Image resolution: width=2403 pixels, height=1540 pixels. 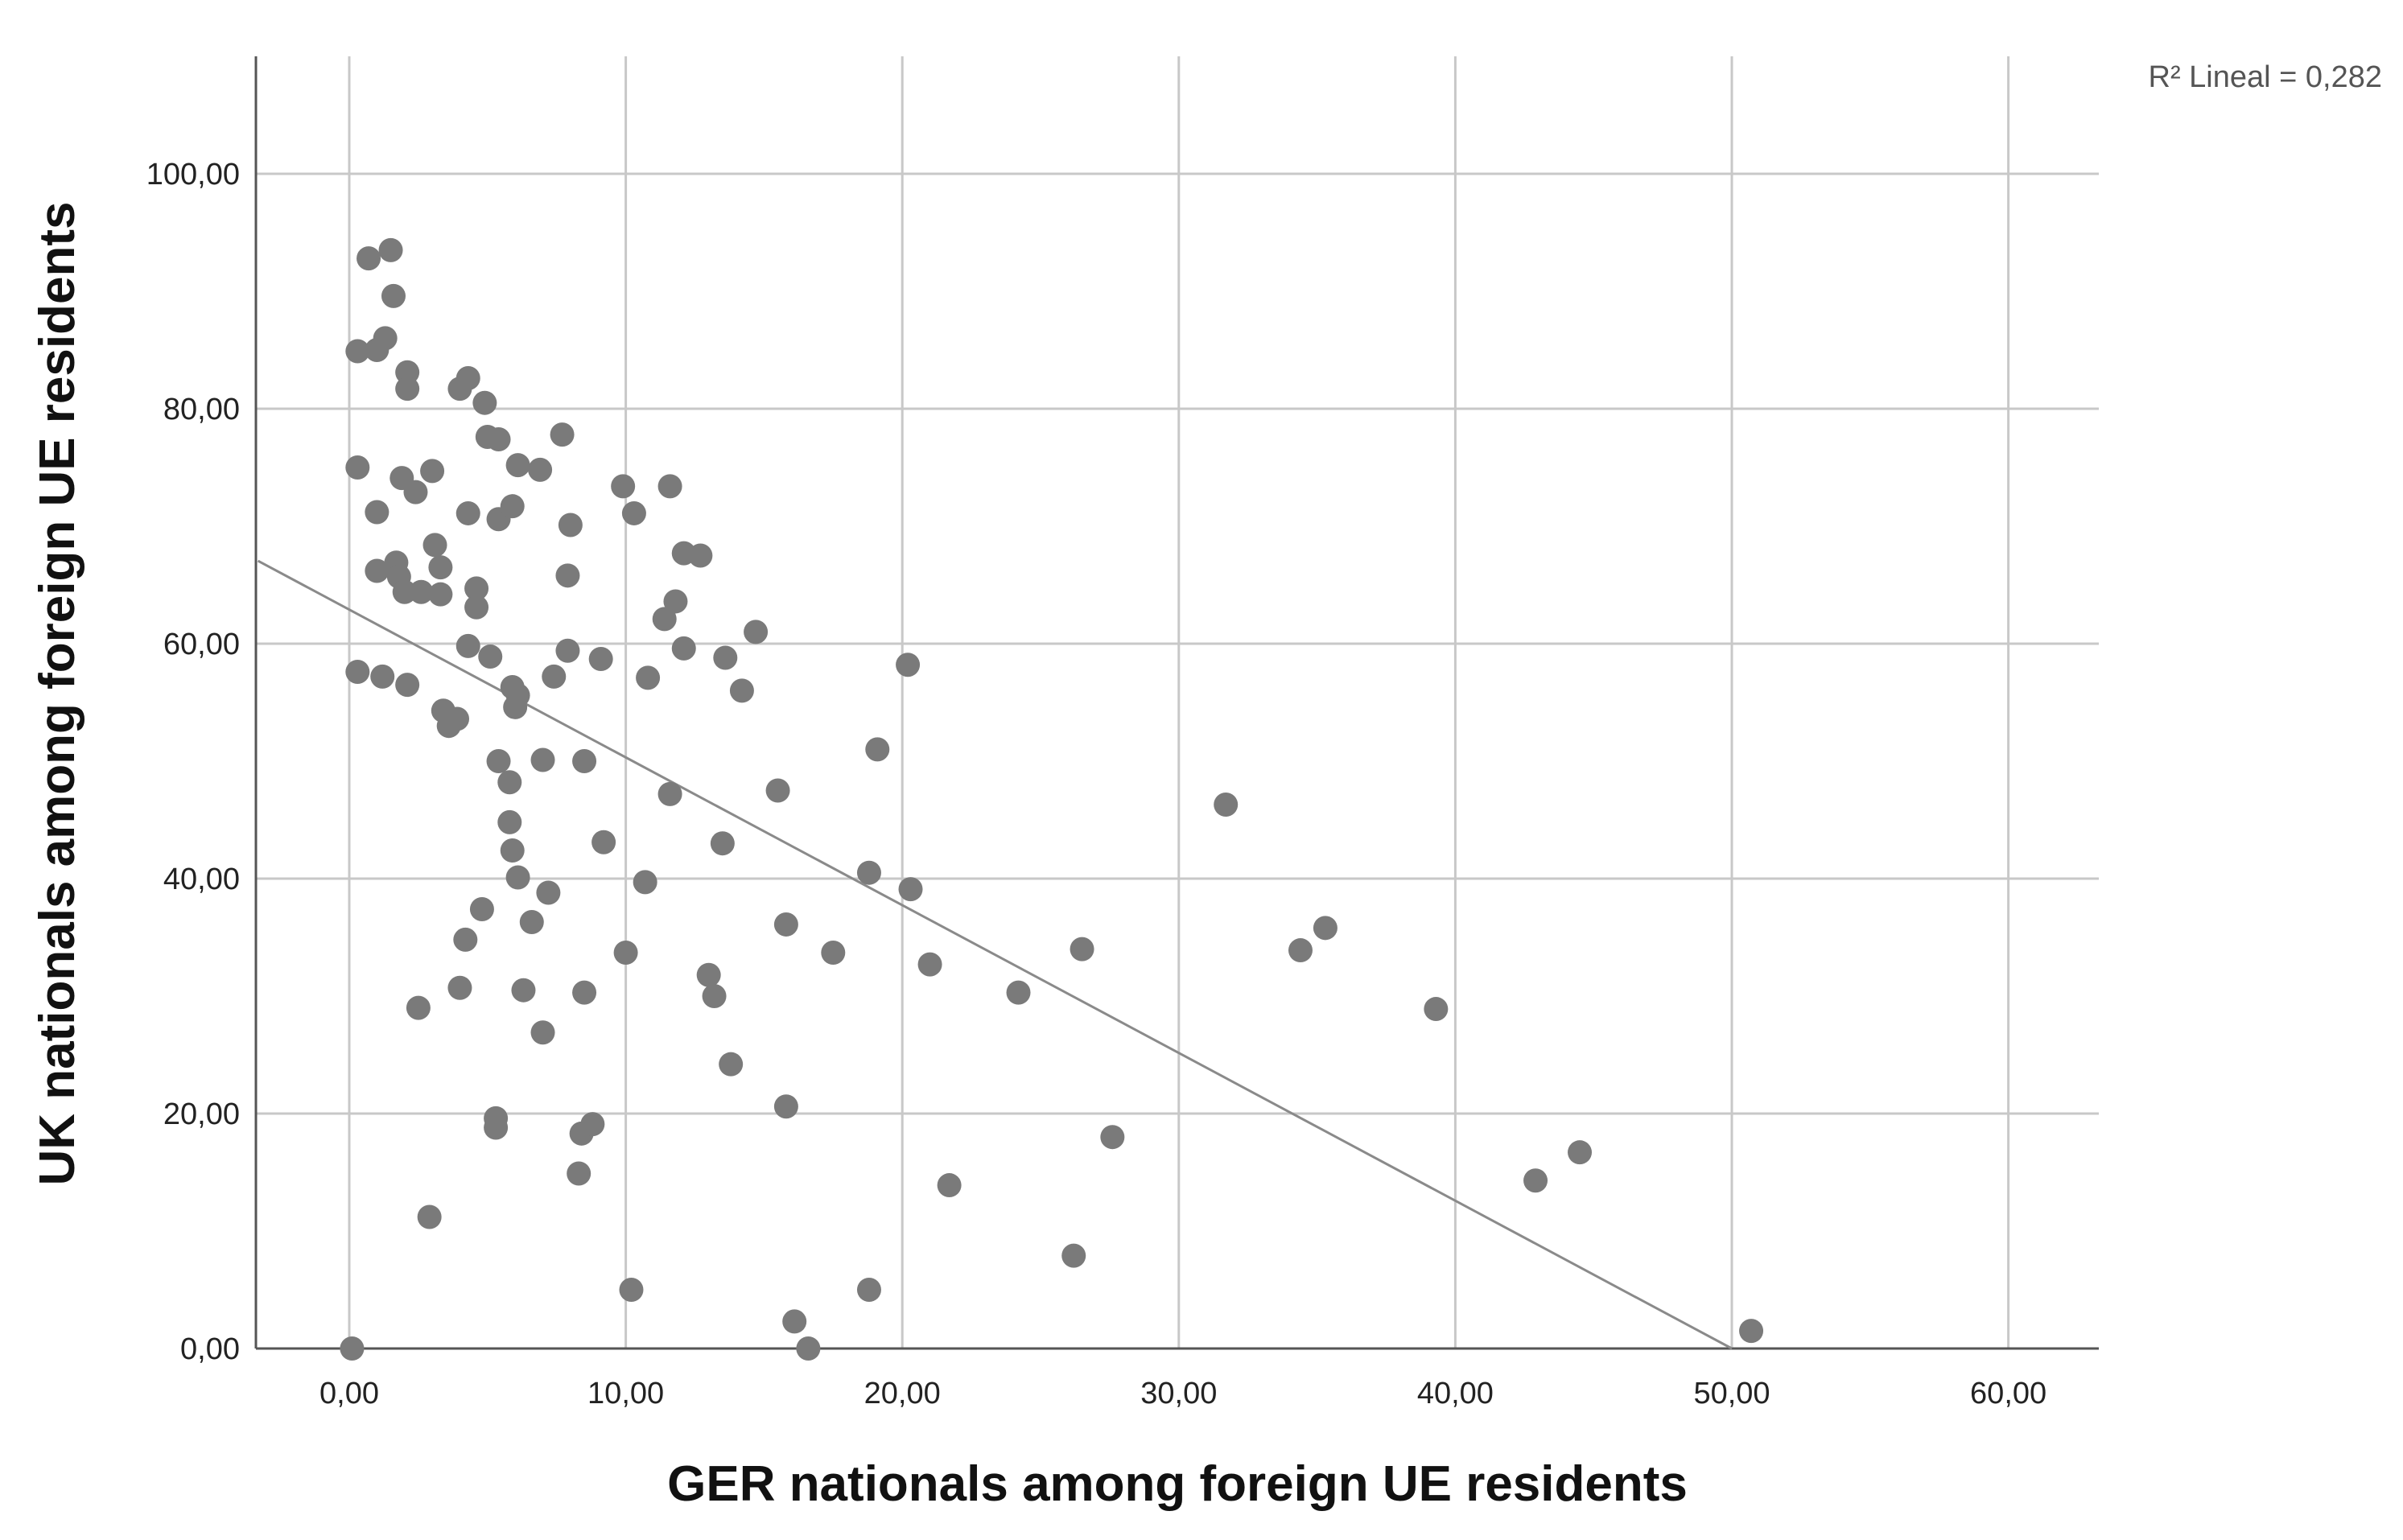 I want to click on y-tick-label: 0,00, so click(x=210, y=1349).